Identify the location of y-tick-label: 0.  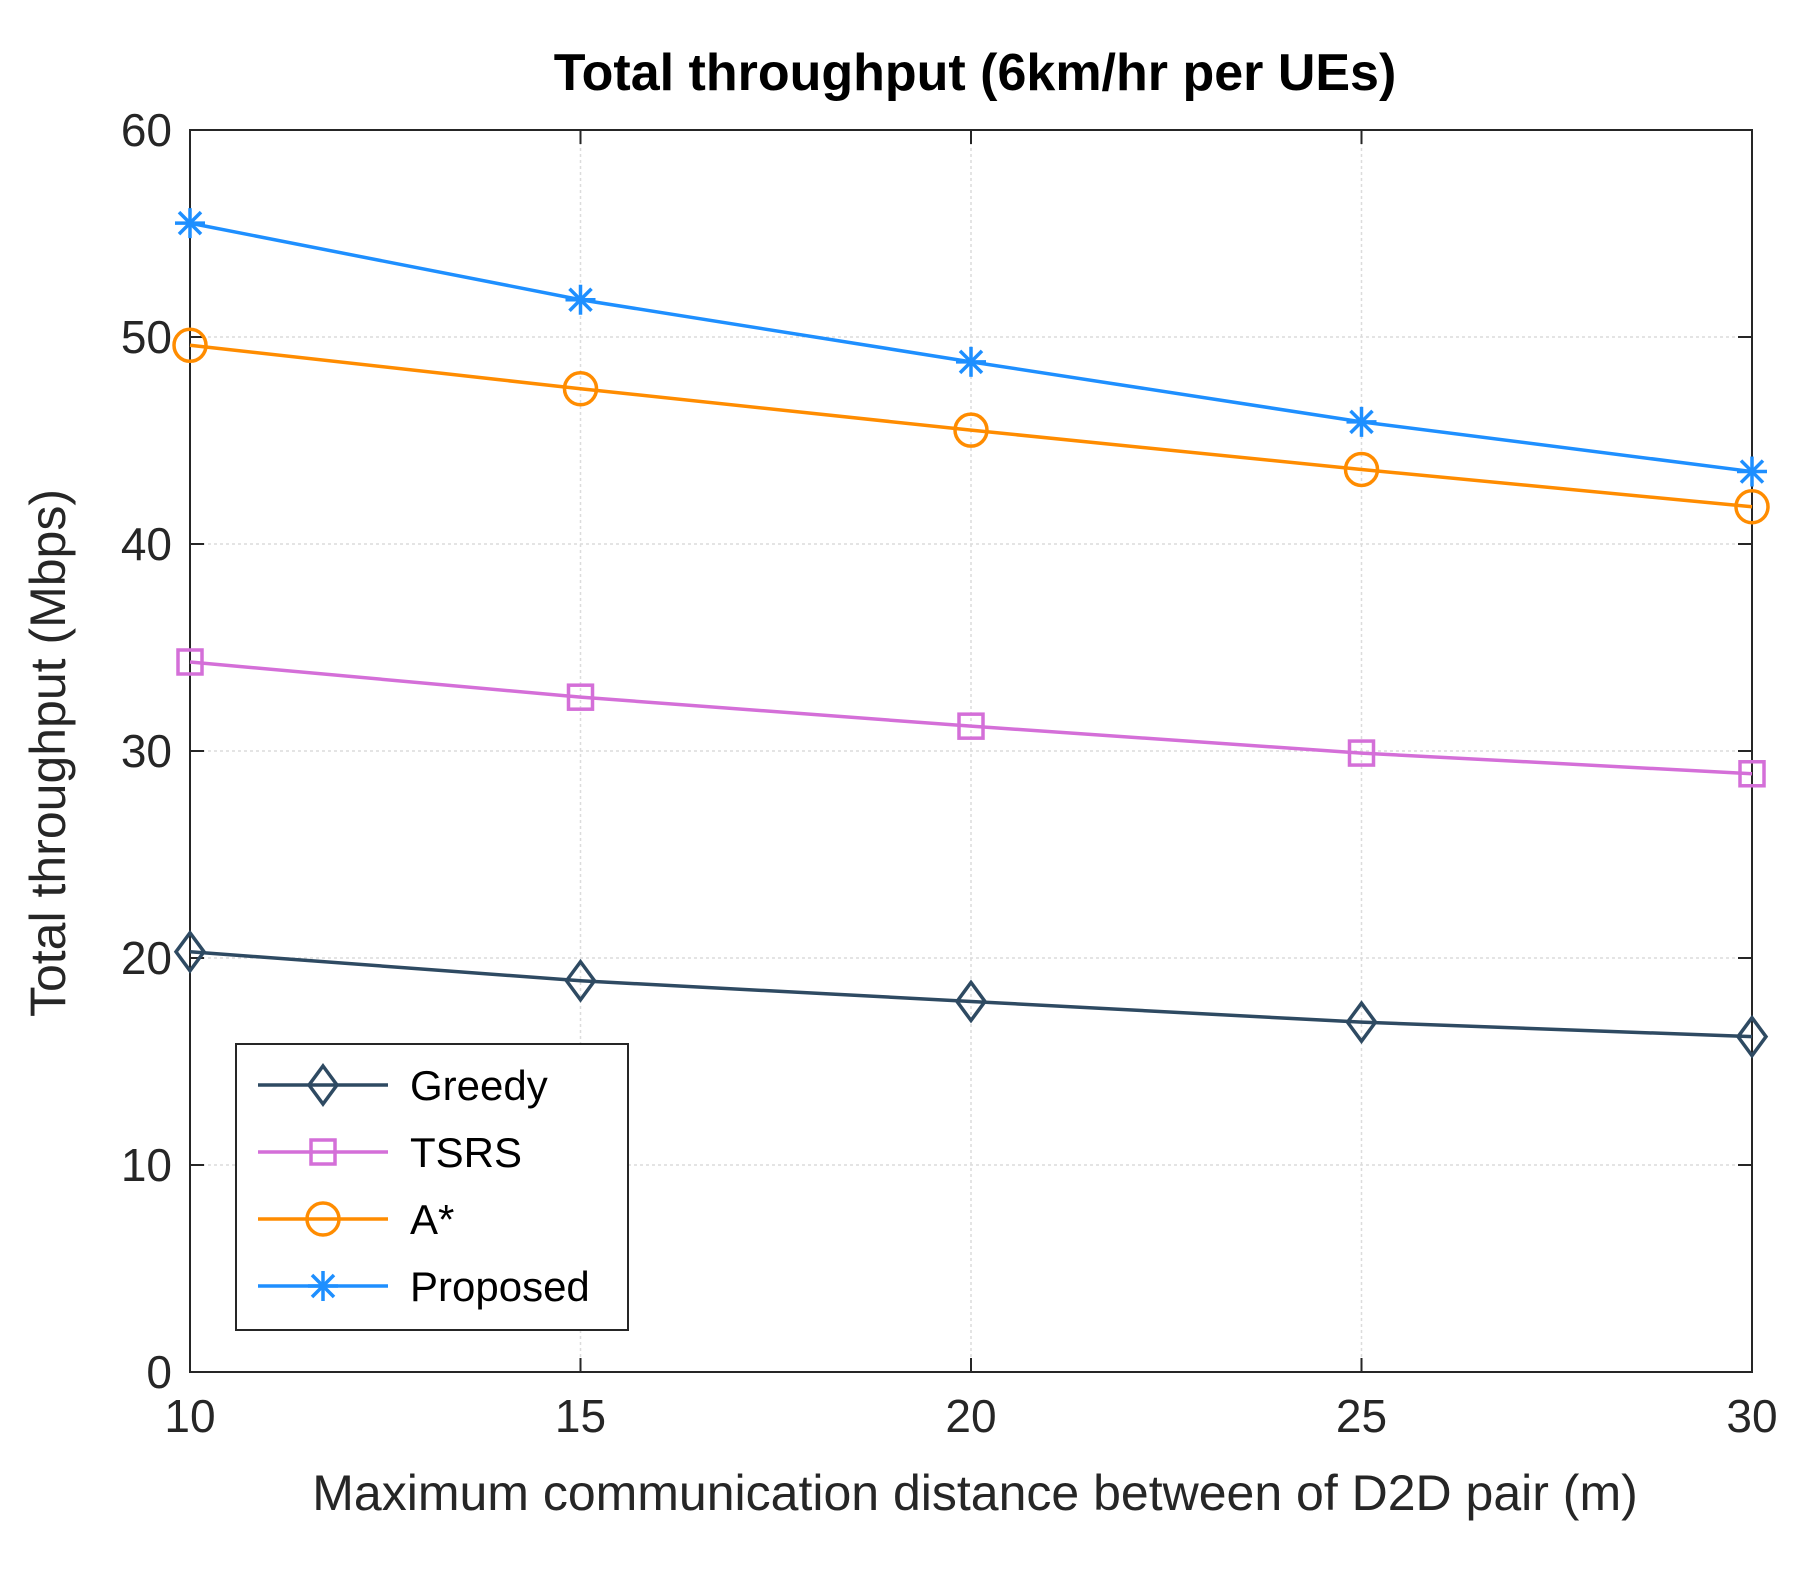
(159, 1372).